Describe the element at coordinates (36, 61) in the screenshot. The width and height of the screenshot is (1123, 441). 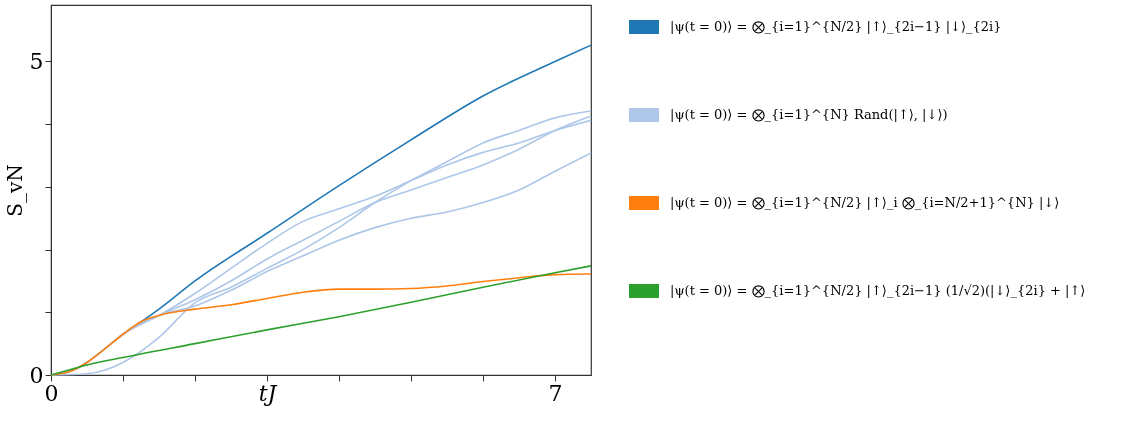
I see `y-tick-label: 5` at that location.